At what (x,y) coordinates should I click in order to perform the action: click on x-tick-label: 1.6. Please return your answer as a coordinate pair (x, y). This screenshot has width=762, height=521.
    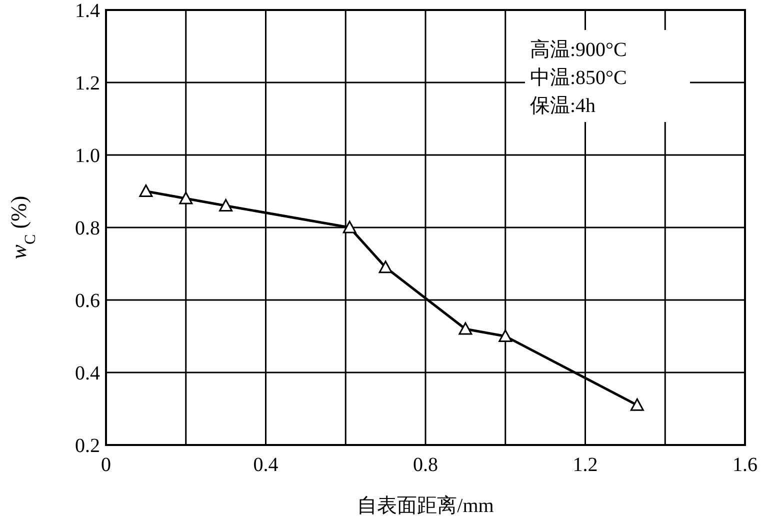
    Looking at the image, I should click on (745, 465).